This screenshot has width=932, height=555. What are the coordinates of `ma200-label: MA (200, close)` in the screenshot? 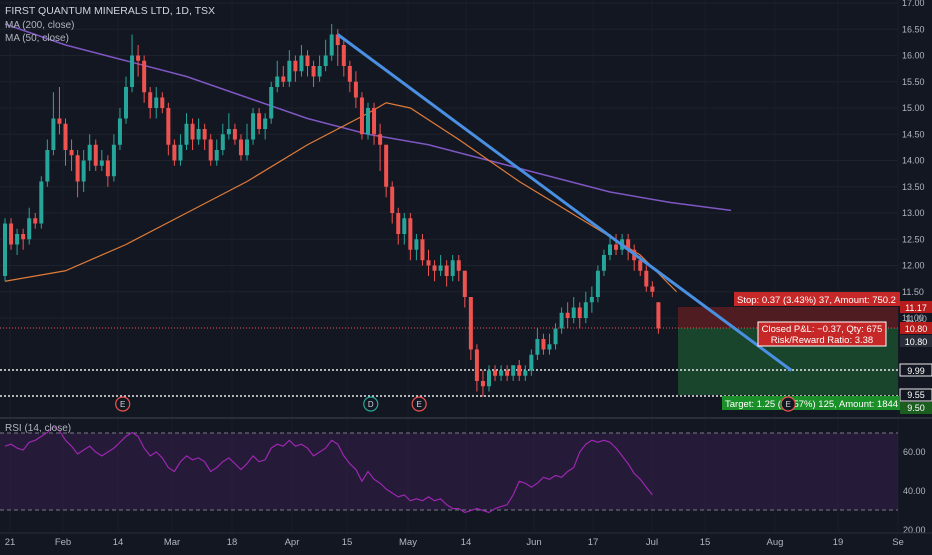 It's located at (39, 25).